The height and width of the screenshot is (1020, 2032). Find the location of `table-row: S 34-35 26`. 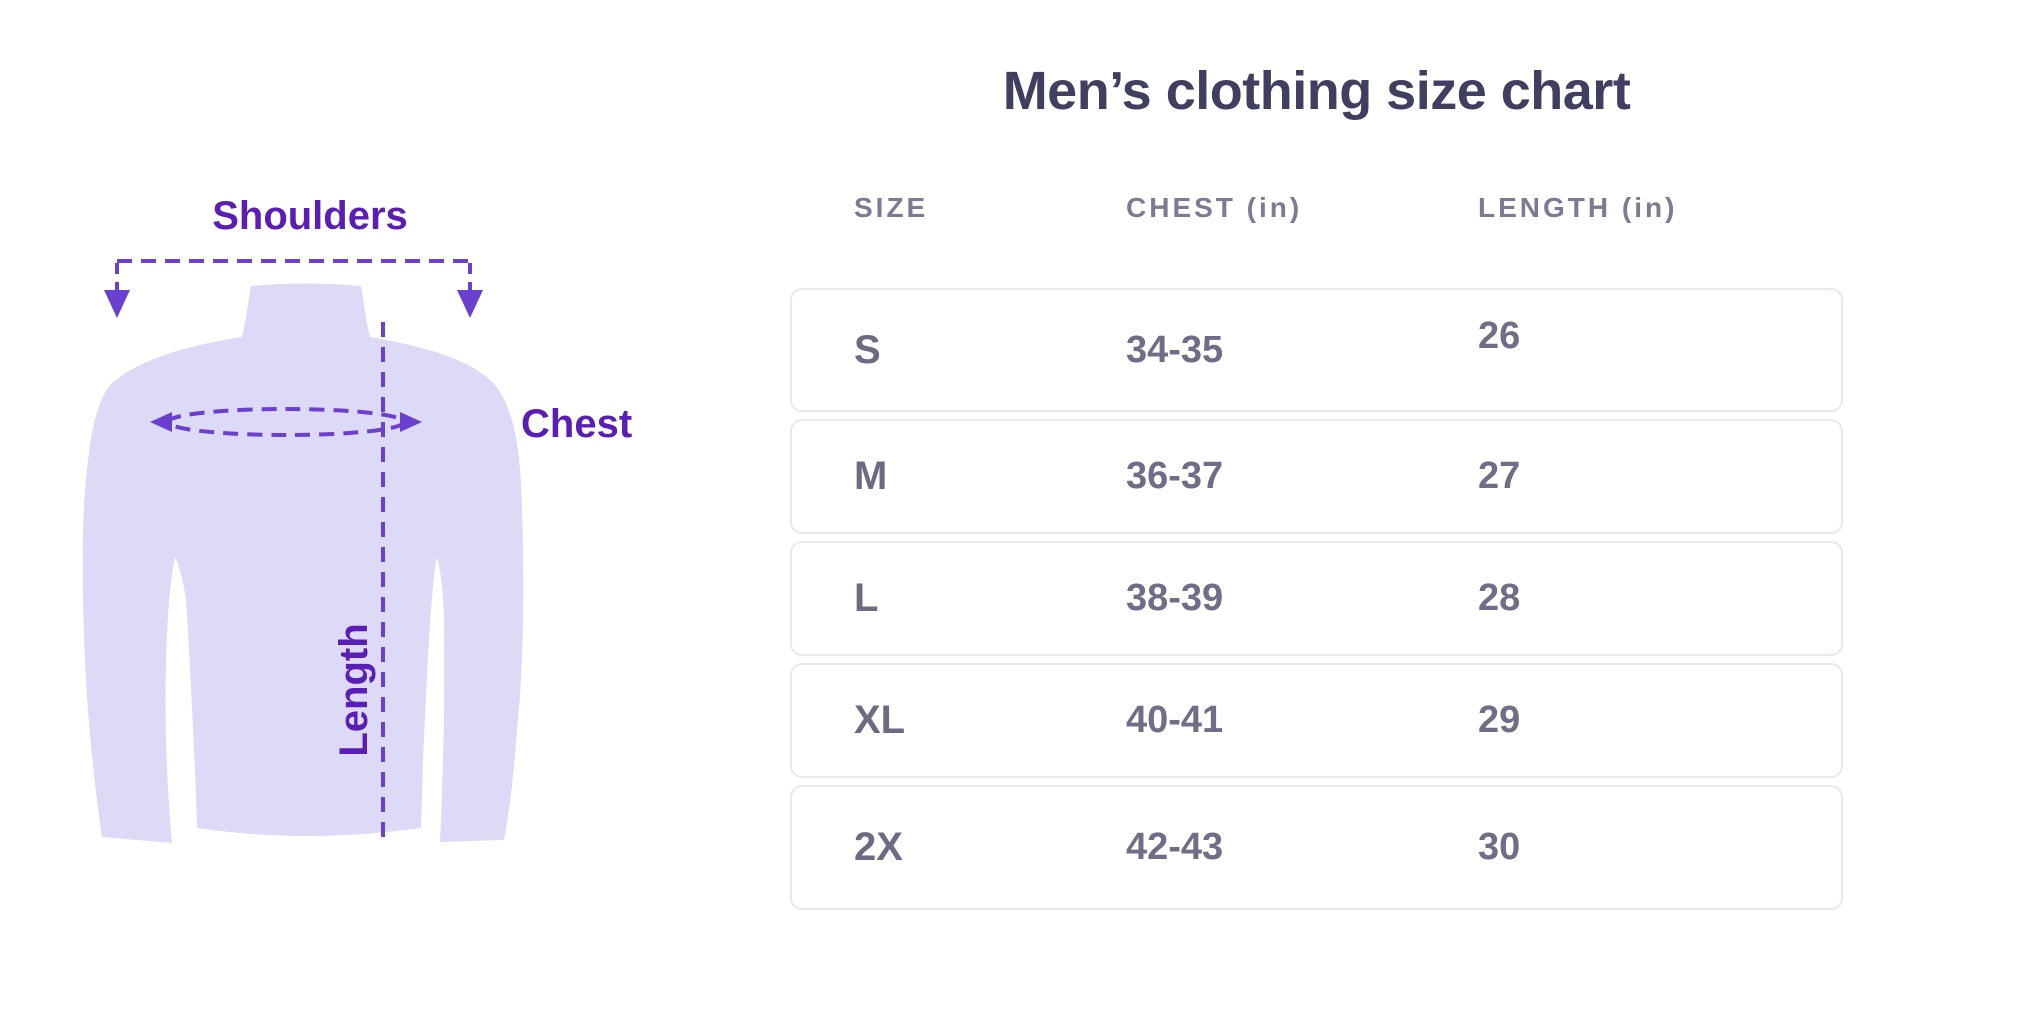

table-row: S 34-35 26 is located at coordinates (1316, 350).